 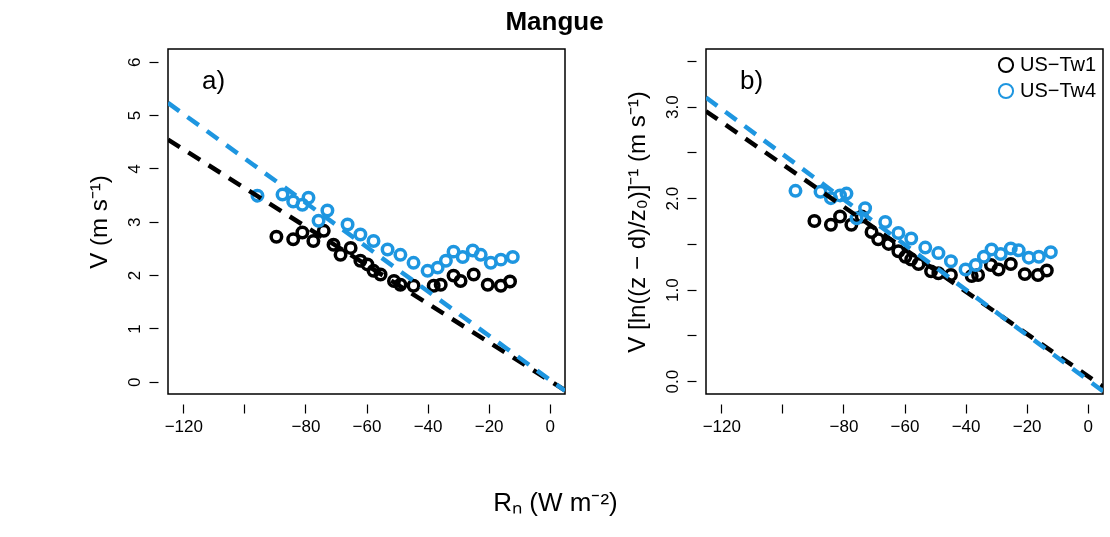 I want to click on y-tick-label: 4, so click(x=134, y=169).